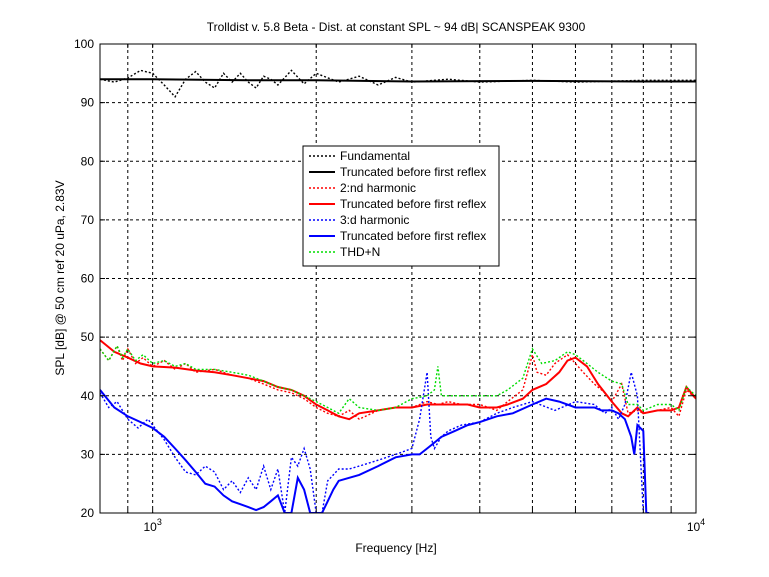  I want to click on x-tick-label: 10³, so click(152, 525).